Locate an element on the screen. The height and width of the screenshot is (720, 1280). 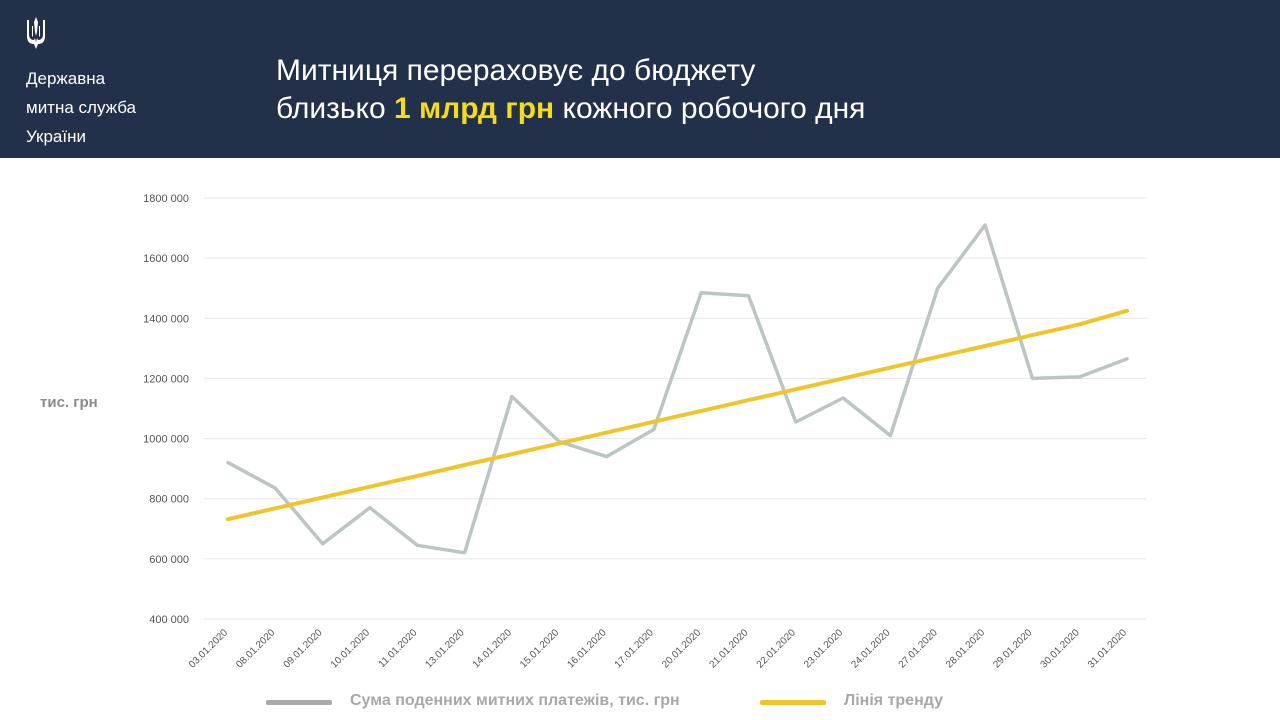
x-tick-label: 22.01.2020 is located at coordinates (776, 648).